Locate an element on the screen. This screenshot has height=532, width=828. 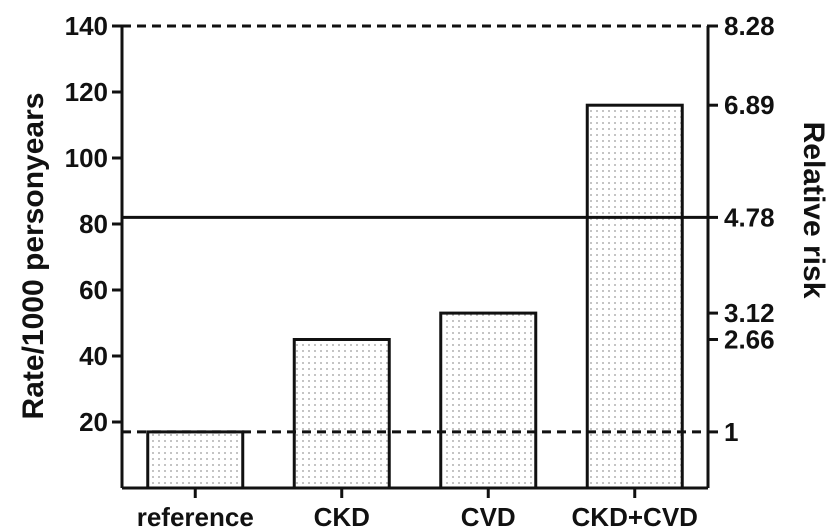
right-tick-label: 6.89 is located at coordinates (749, 105).